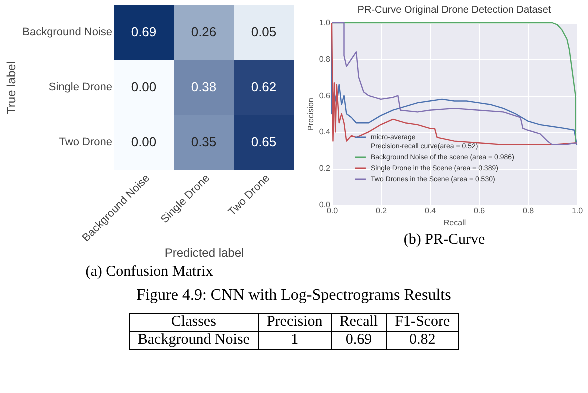  Describe the element at coordinates (325, 169) in the screenshot. I see `y-tick-label: 0.2` at that location.